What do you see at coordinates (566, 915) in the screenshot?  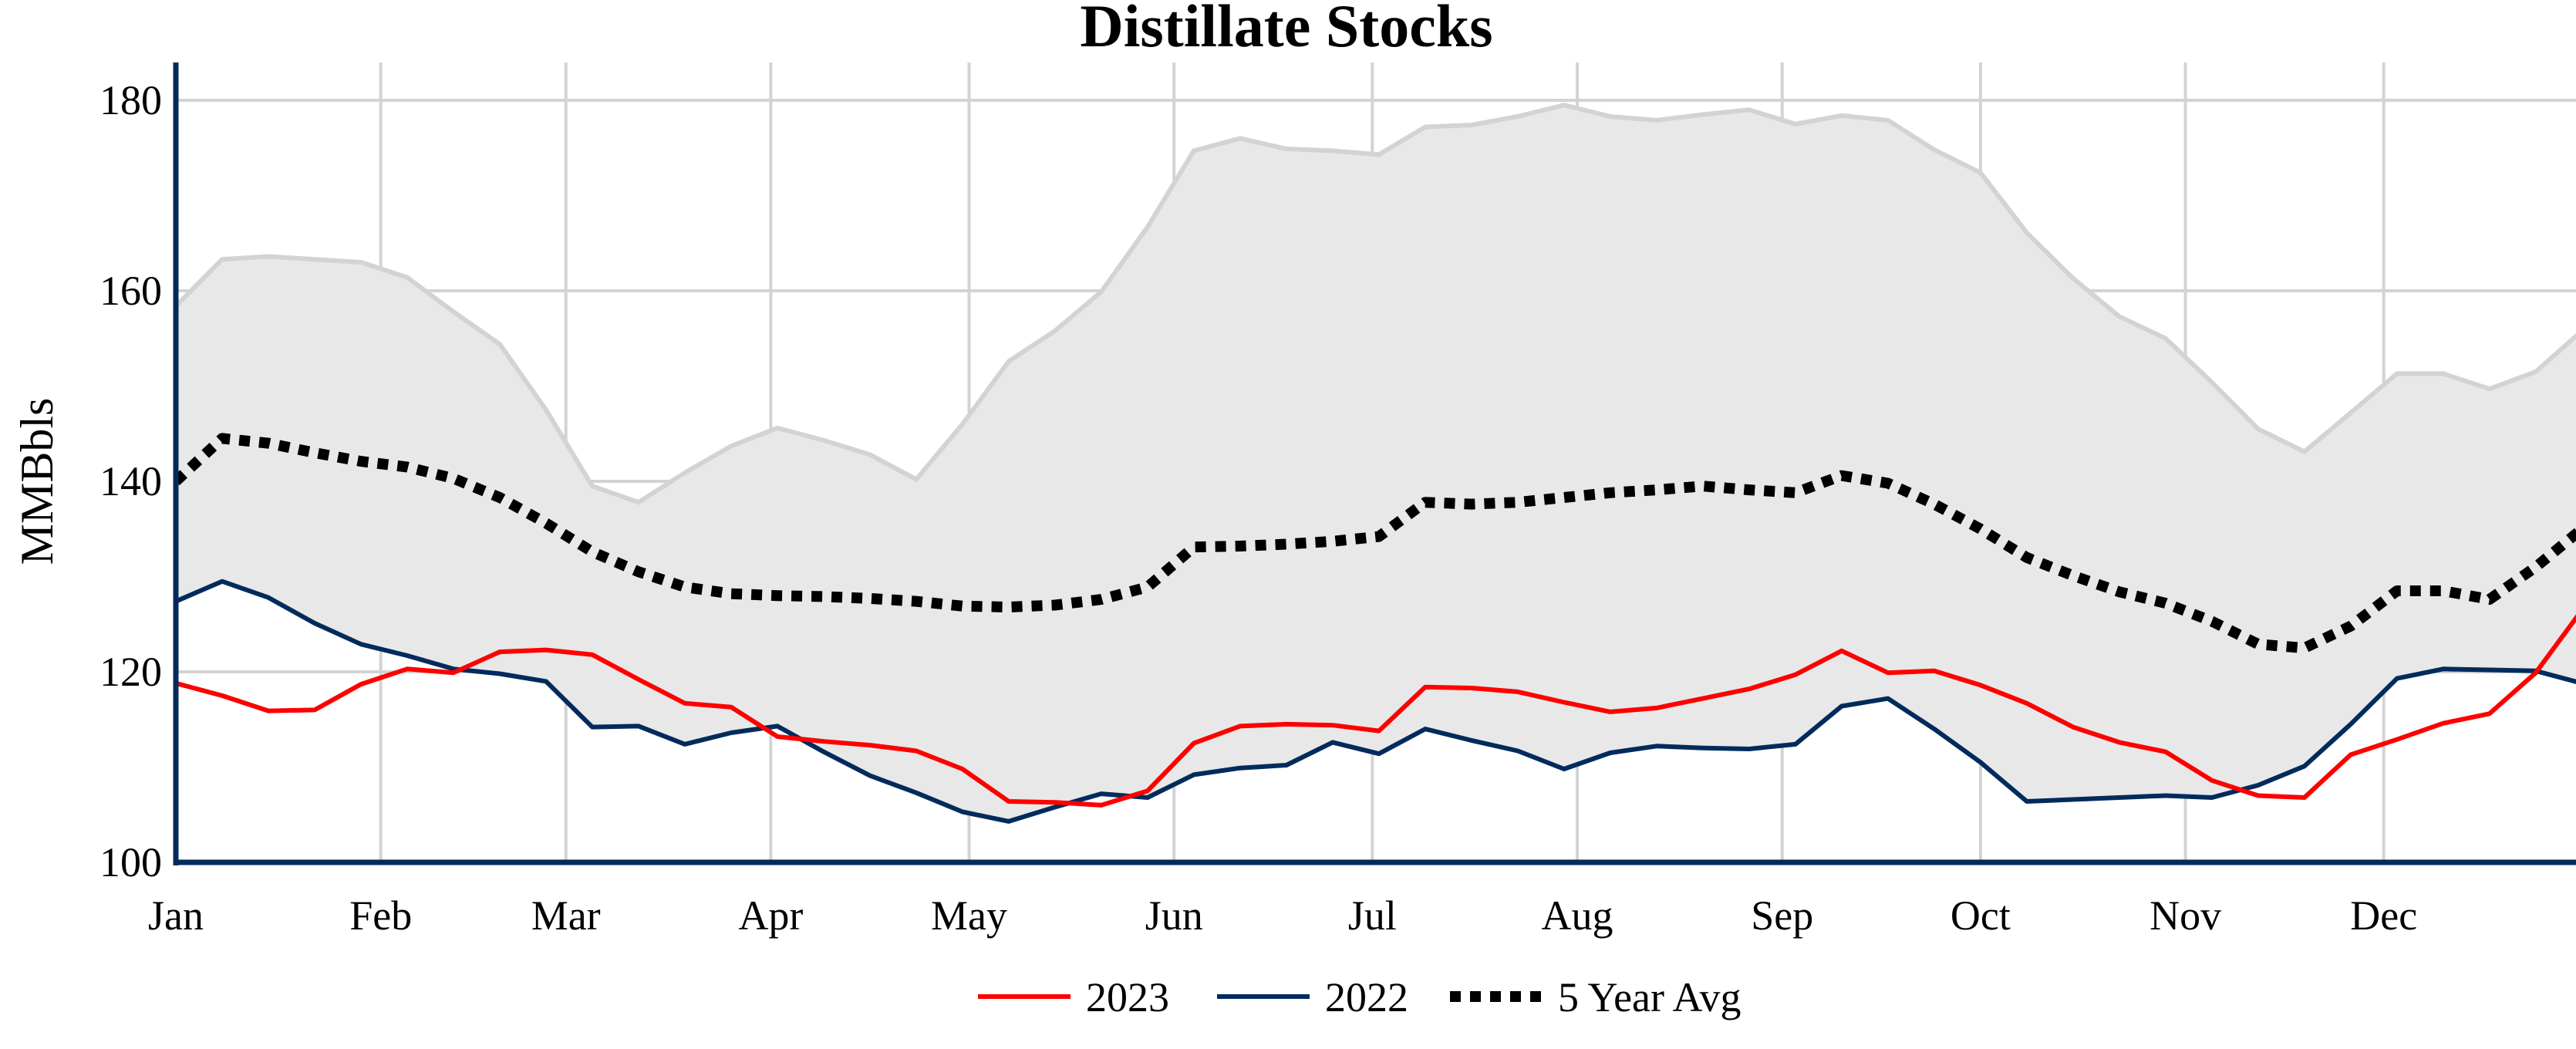 I see `x-tick-label: Mar` at bounding box center [566, 915].